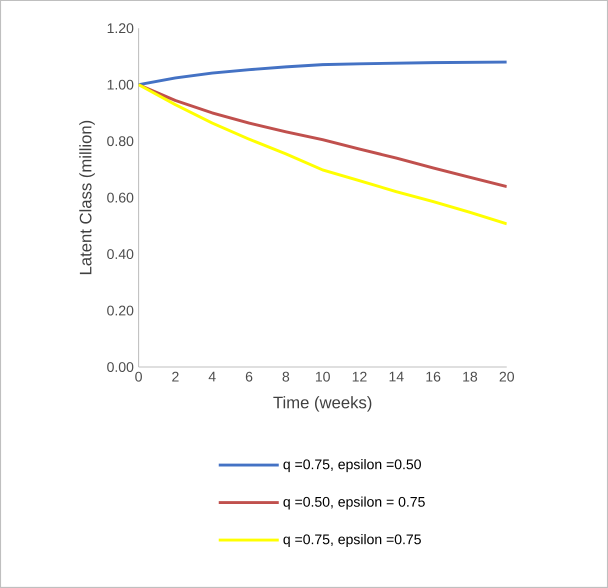  I want to click on x-axis-title: Time (weeks), so click(322, 404).